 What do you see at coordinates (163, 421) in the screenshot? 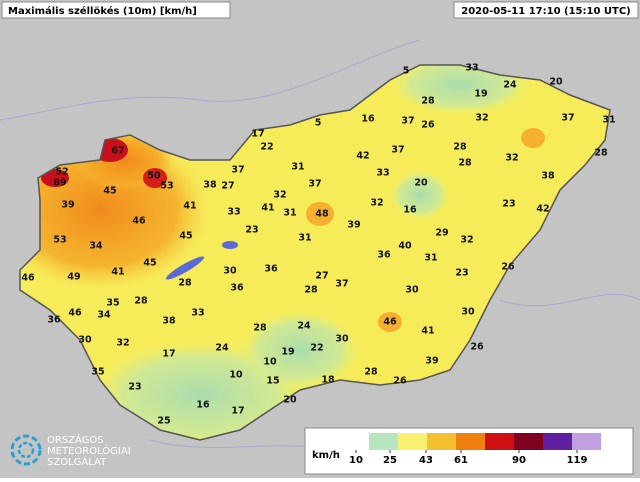
I see `station-value: 25` at bounding box center [163, 421].